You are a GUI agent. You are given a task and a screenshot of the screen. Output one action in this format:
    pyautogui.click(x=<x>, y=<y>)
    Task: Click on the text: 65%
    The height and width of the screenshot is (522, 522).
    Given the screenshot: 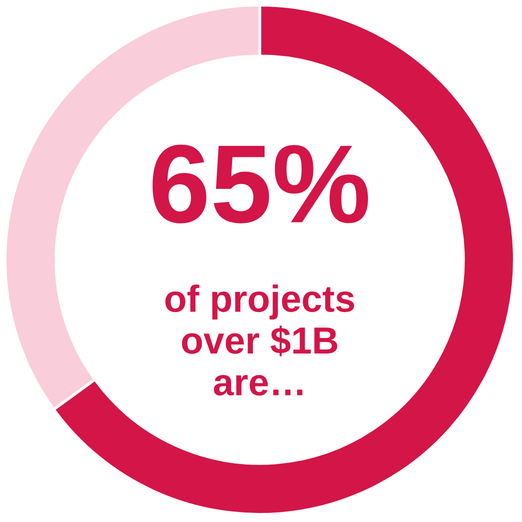 What is the action you would take?
    pyautogui.click(x=260, y=184)
    